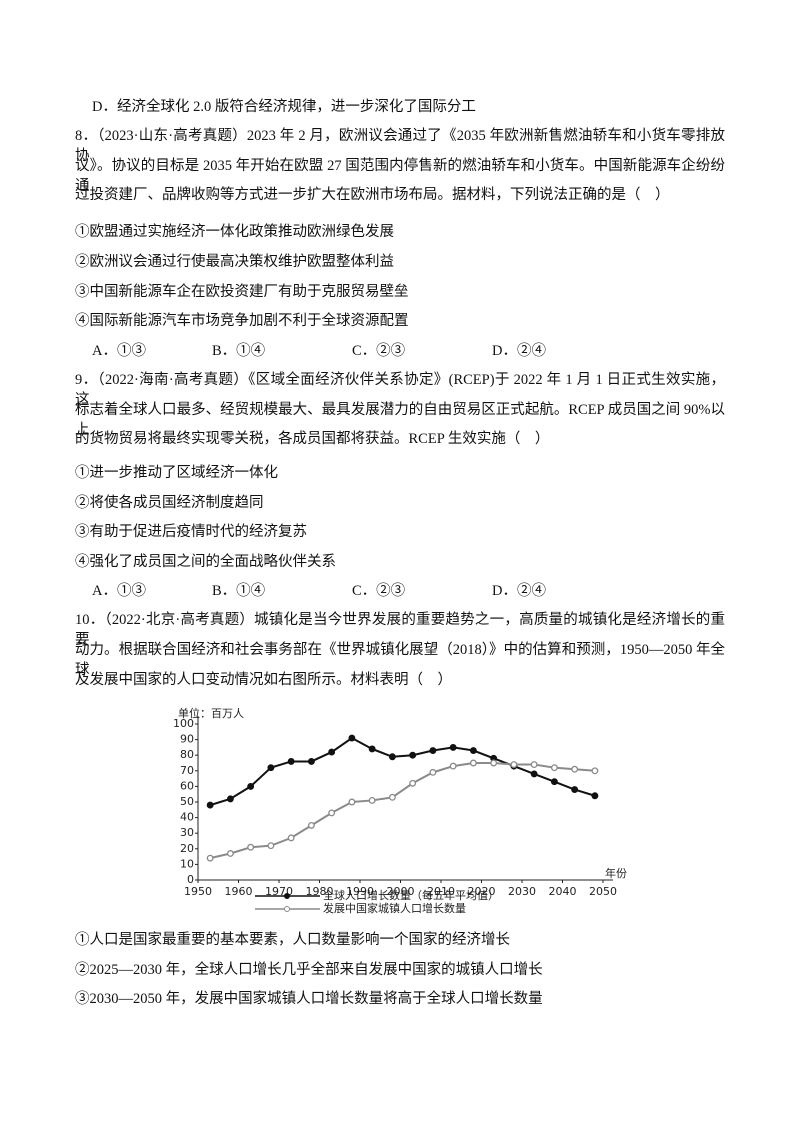 The width and height of the screenshot is (800, 1132). Describe the element at coordinates (312, 439) in the screenshot. I see `question-stem: 的货物贸易将最终实现零关税，各成员国都将获益。RCEP 生效实施（ ）` at that location.